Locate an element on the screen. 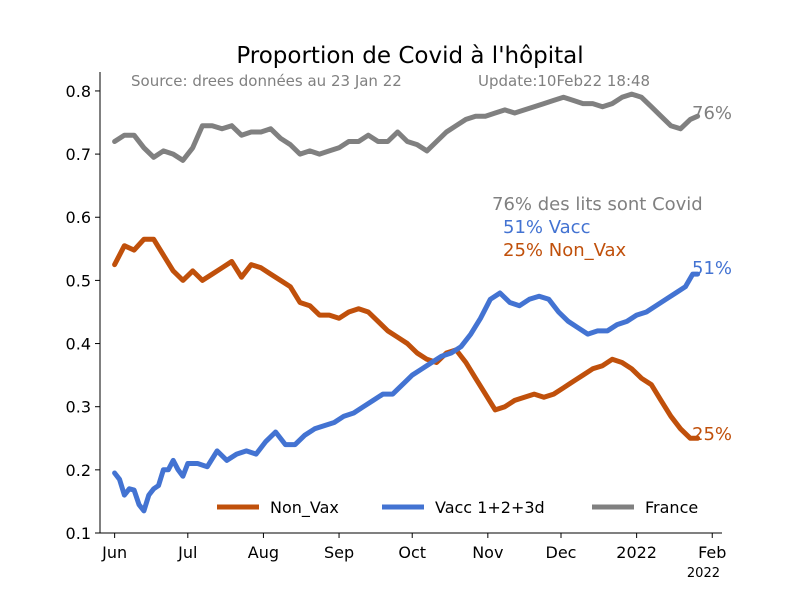  update-text: Update:10Feb22 18:48 is located at coordinates (564, 81).